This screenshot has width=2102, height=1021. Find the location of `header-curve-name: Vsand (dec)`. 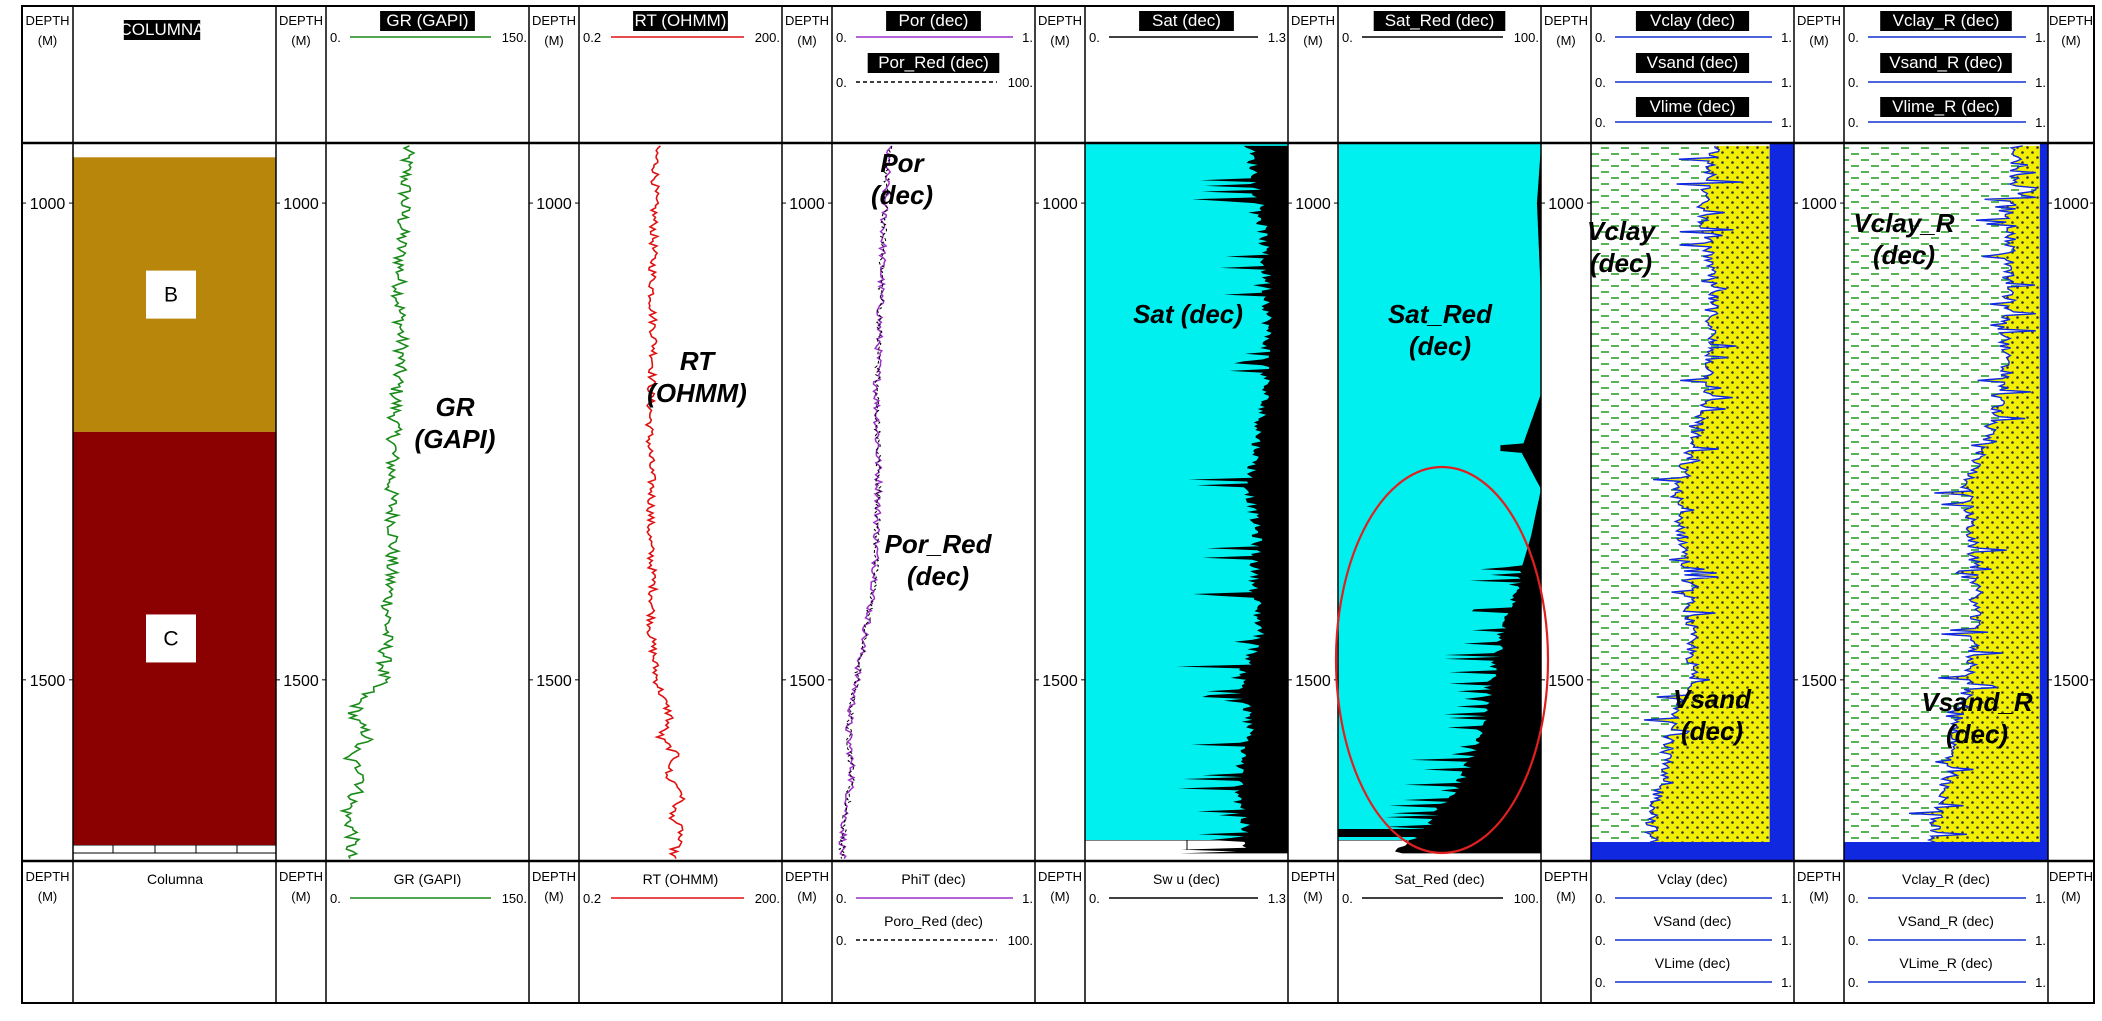

header-curve-name: Vsand (dec) is located at coordinates (1693, 62).